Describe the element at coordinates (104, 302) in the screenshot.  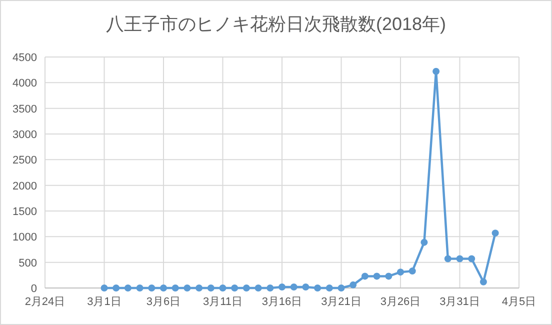
I see `x-tick-label: 3月1日` at that location.